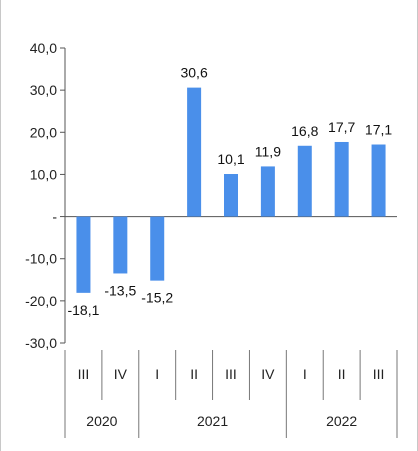  I want to click on y-tick-label: 40,0, so click(43, 48).